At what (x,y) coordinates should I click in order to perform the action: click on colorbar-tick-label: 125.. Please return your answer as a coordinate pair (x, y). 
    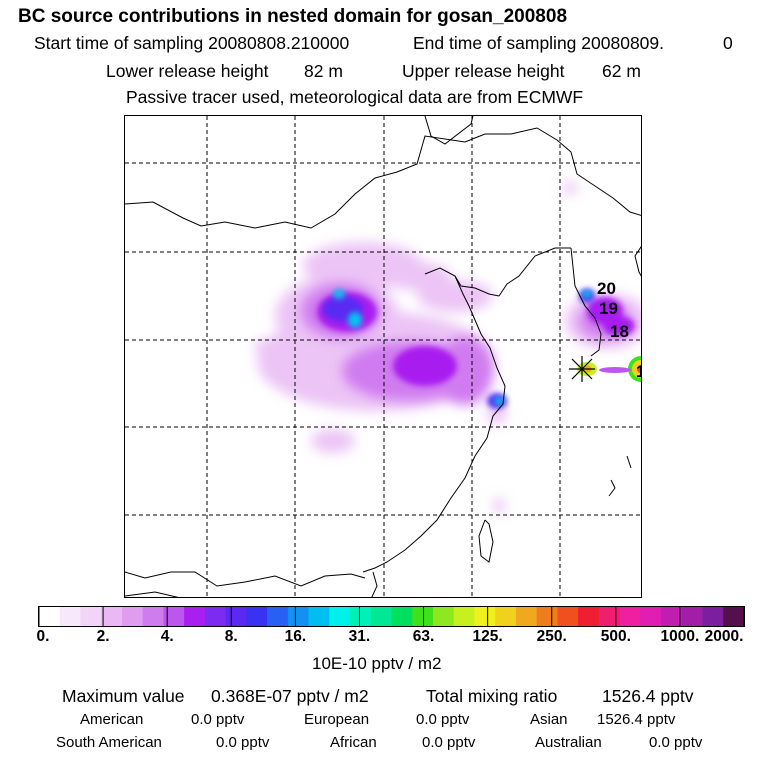
    Looking at the image, I should click on (487, 636).